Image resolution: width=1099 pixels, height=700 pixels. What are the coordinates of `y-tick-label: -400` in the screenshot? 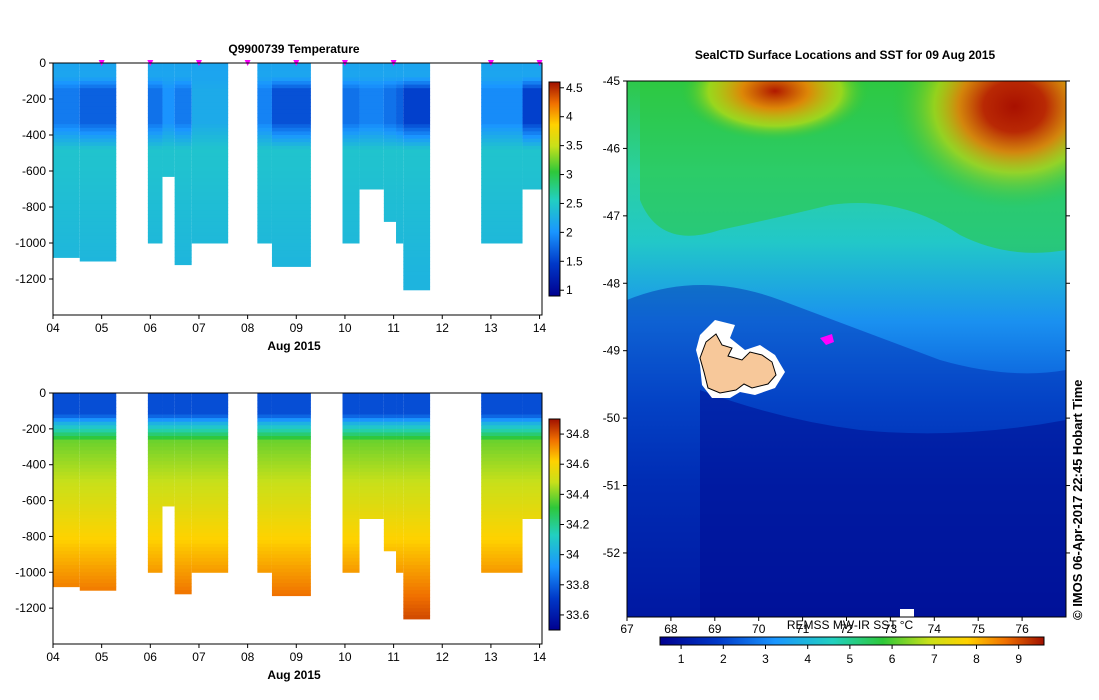 It's located at (34, 135).